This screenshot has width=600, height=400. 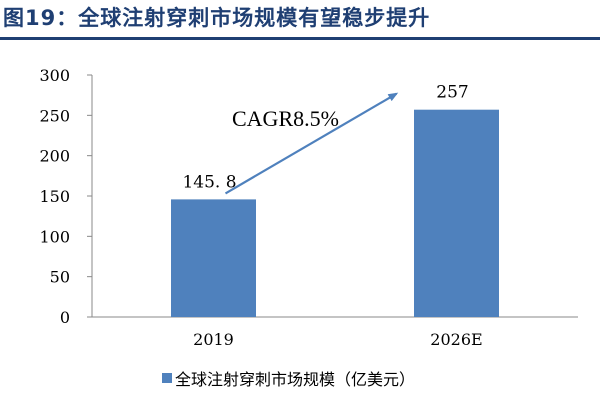 I want to click on cagr-arrow, so click(x=311, y=143).